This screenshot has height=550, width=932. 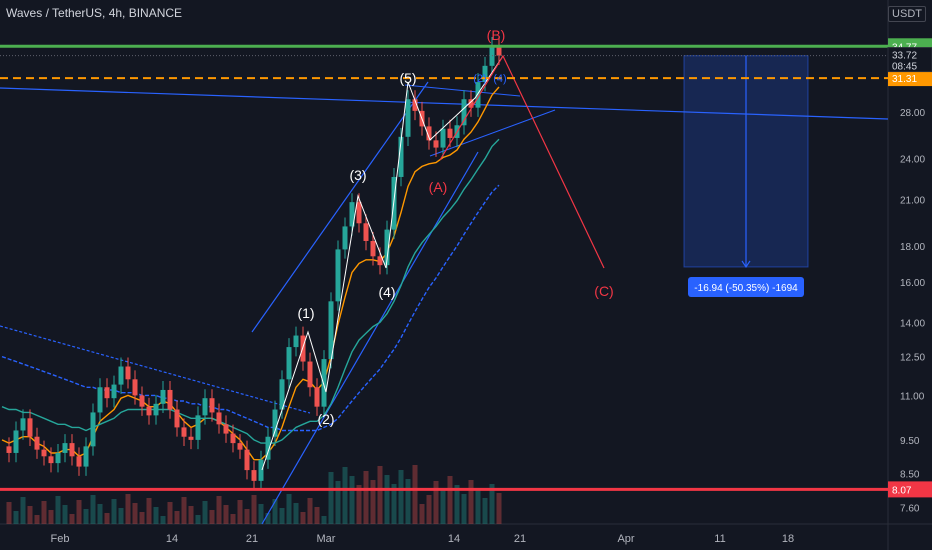 What do you see at coordinates (910, 441) in the screenshot?
I see `price-axis-tick: 9.50` at bounding box center [910, 441].